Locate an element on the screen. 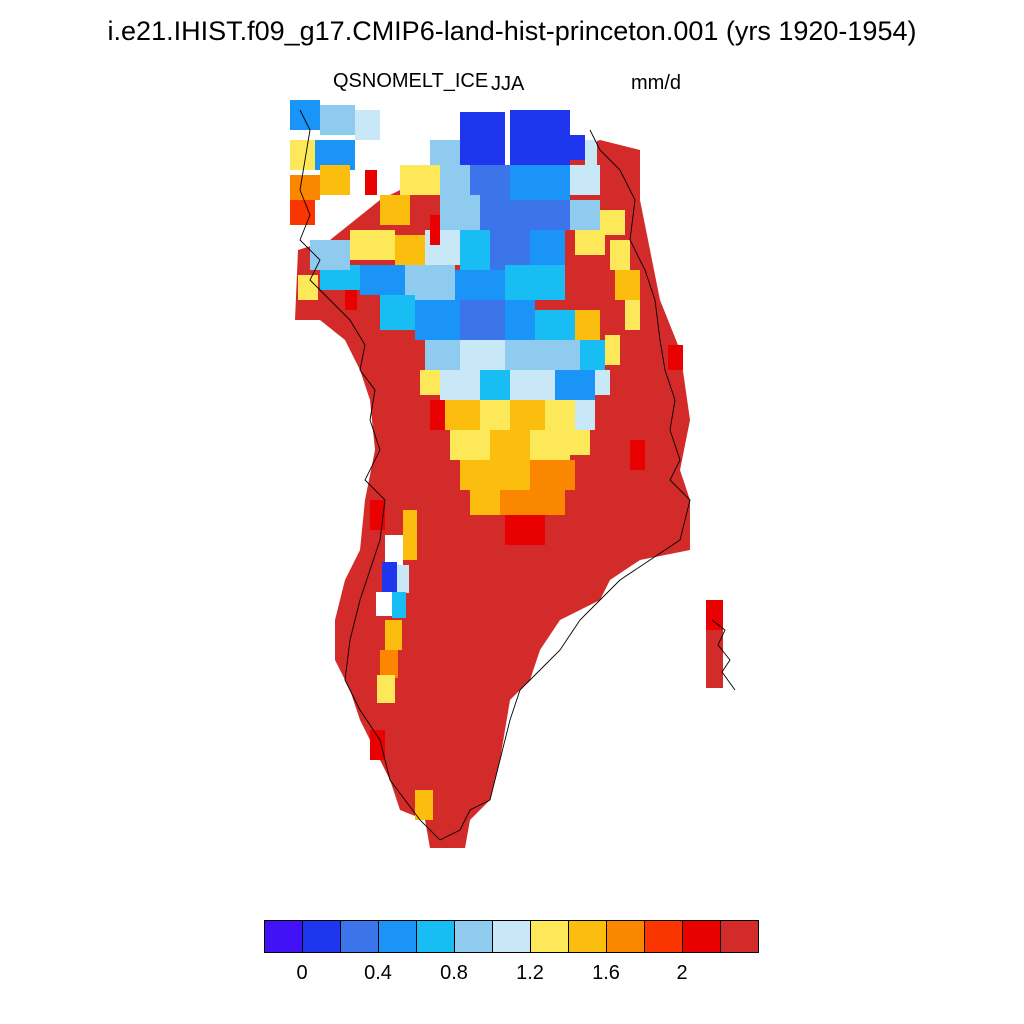 The width and height of the screenshot is (1024, 1024). west-coast-strip is located at coordinates (404, 665).